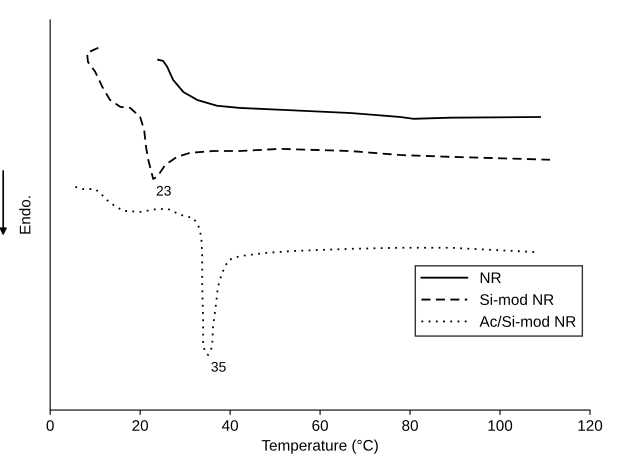  What do you see at coordinates (230, 425) in the screenshot?
I see `x-tick-label: 40` at bounding box center [230, 425].